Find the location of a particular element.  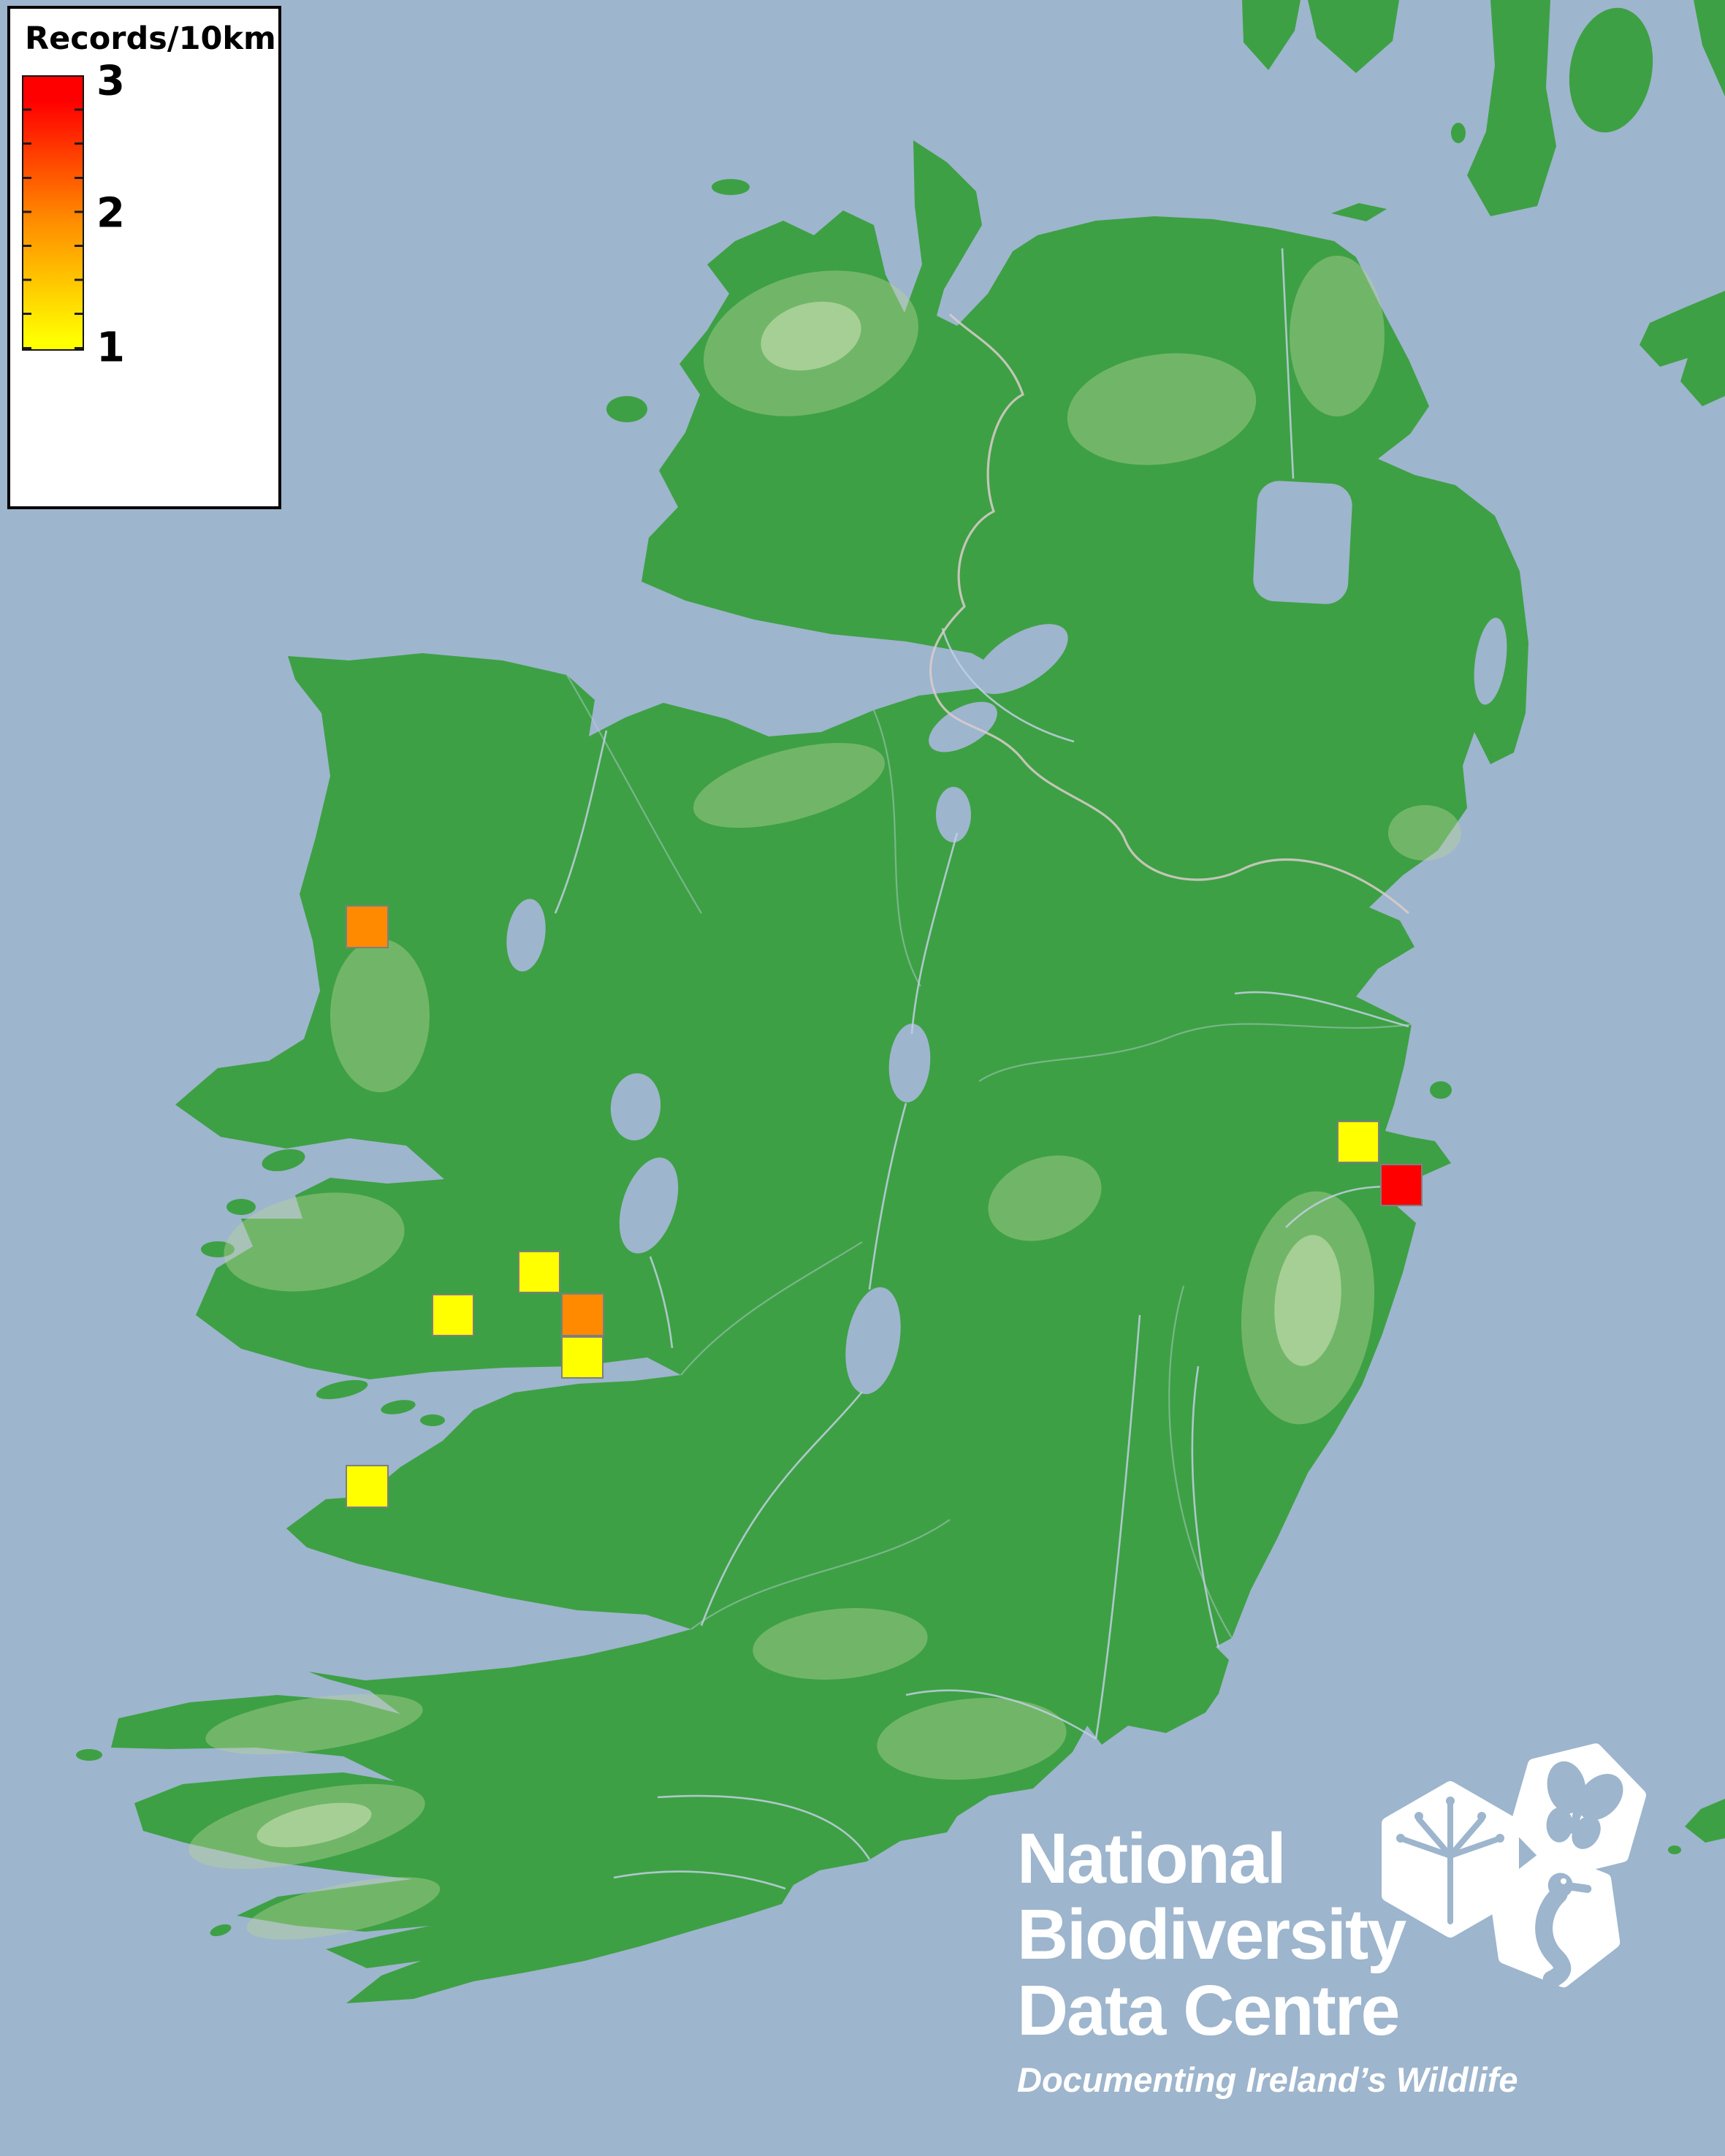

hexagon-seahorse-icon is located at coordinates (1555, 1919).